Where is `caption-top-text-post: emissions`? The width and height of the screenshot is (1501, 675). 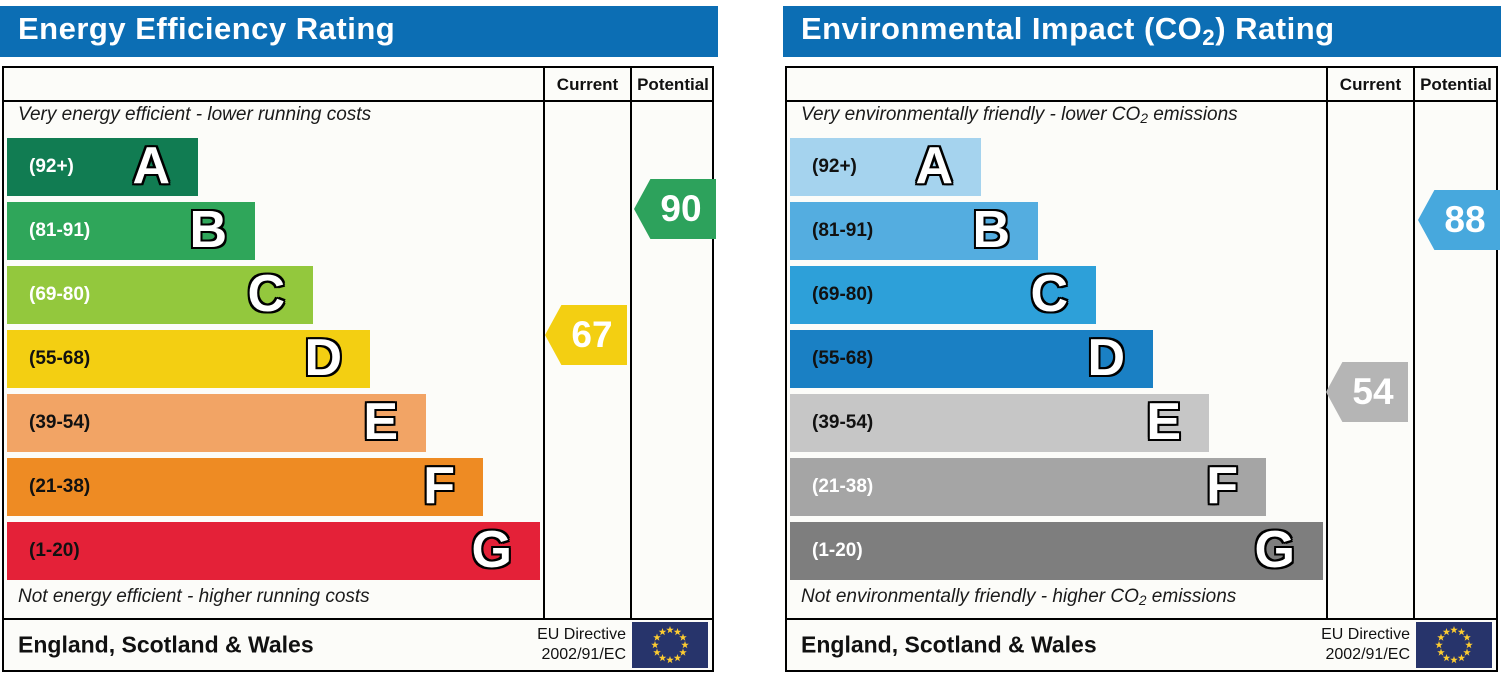
caption-top-text-post: emissions is located at coordinates (1192, 114).